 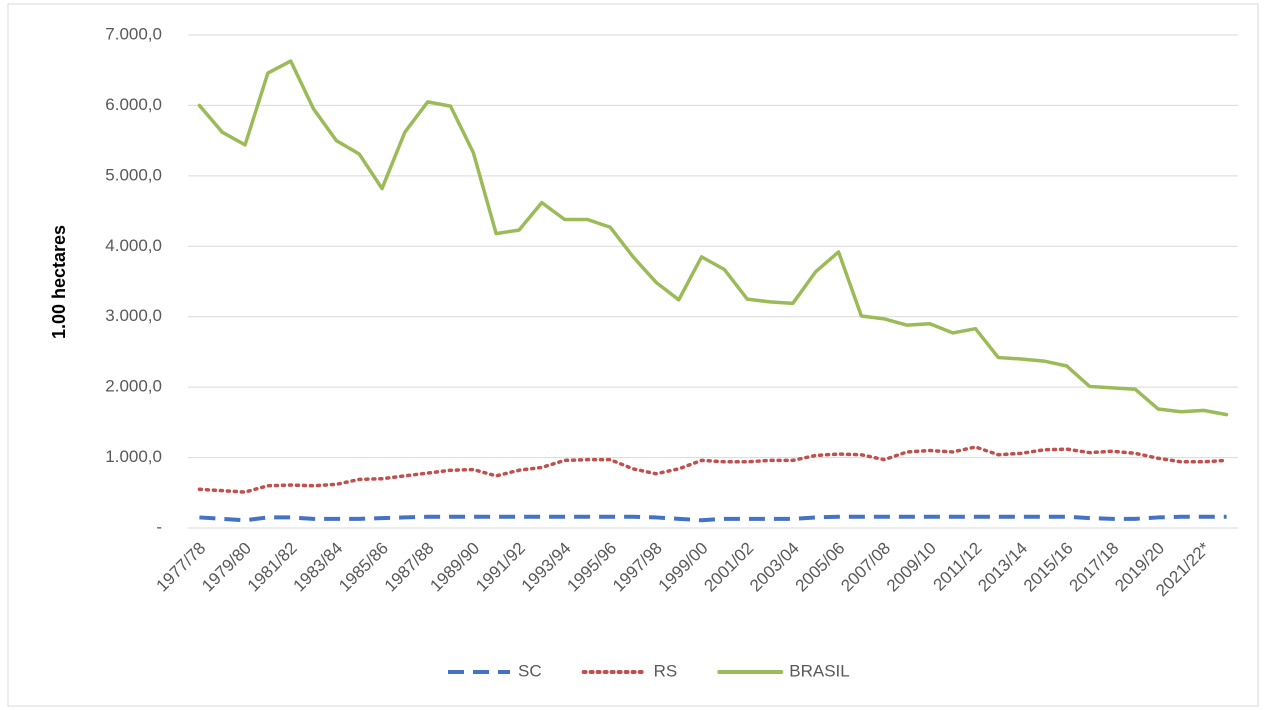 What do you see at coordinates (819, 670) in the screenshot?
I see `legend-label: BRASIL` at bounding box center [819, 670].